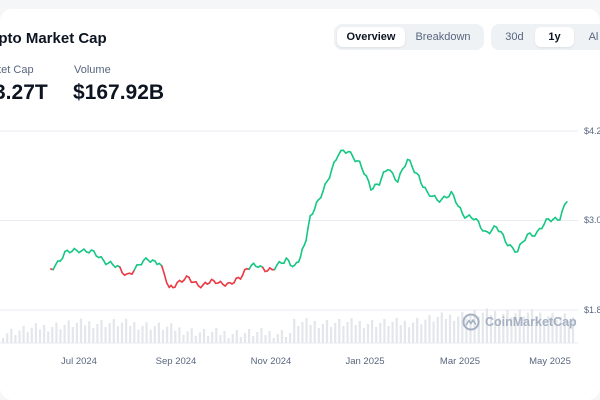  Describe the element at coordinates (271, 361) in the screenshot. I see `x-tick-label: Nov 2024` at that location.